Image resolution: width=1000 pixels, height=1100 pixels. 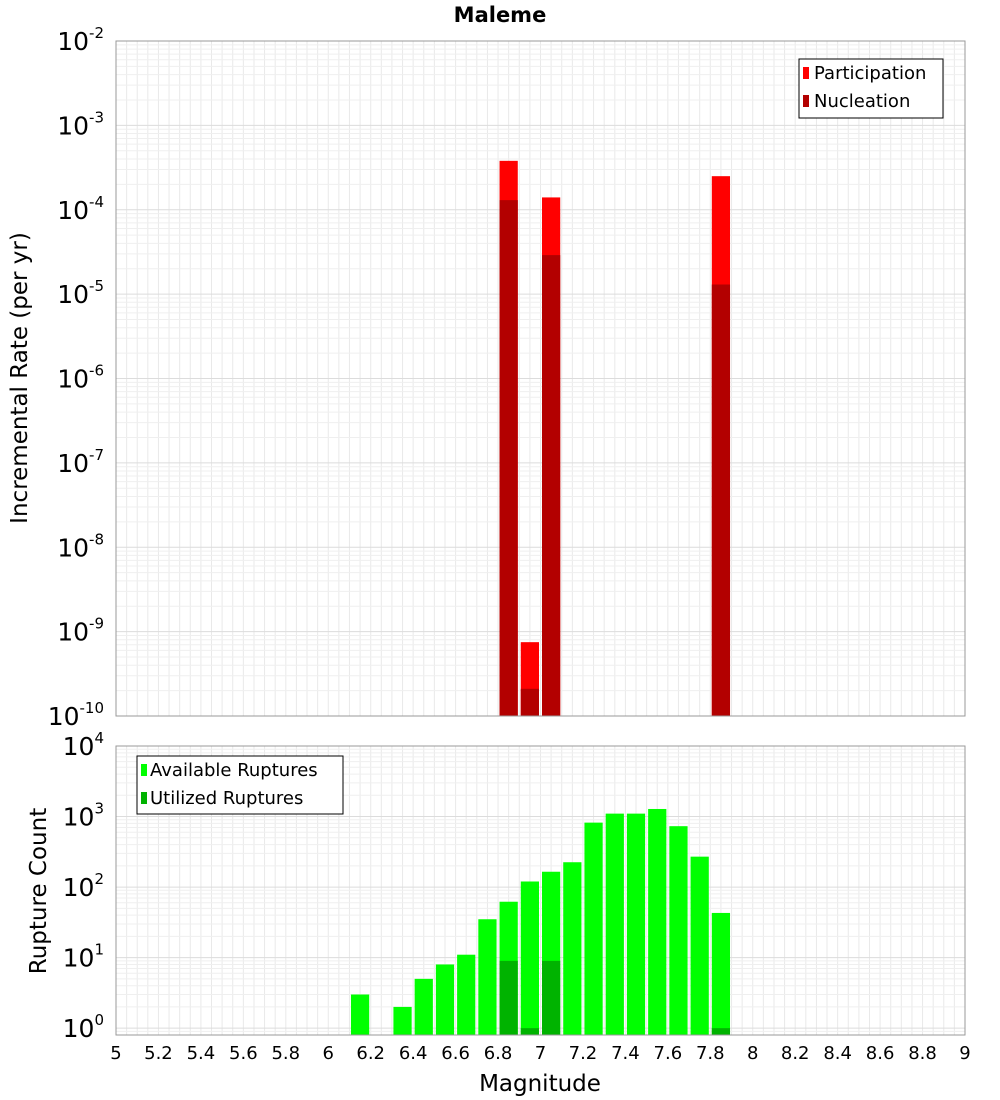 I want to click on top-y-tick-label: 10⁻⁵, so click(x=80, y=293).